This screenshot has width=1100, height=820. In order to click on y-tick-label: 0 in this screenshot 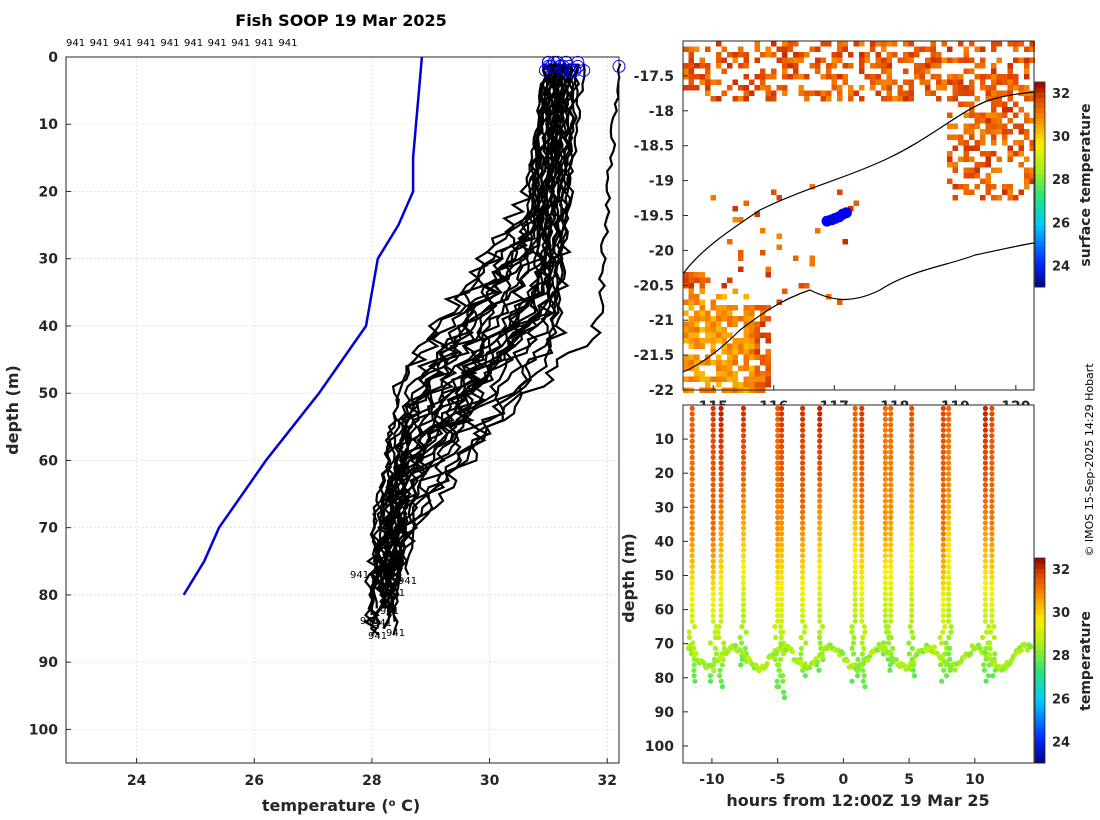, I will do `click(53, 58)`.